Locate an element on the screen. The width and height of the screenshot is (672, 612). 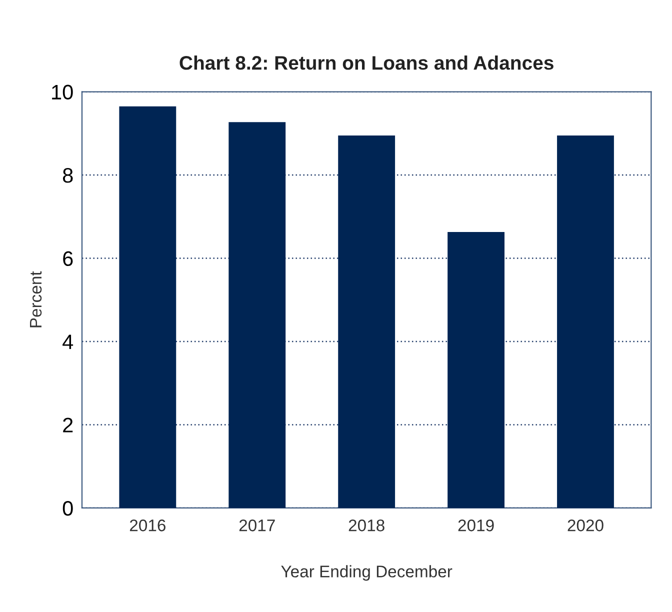
y-tick-label: 8 is located at coordinates (67, 175).